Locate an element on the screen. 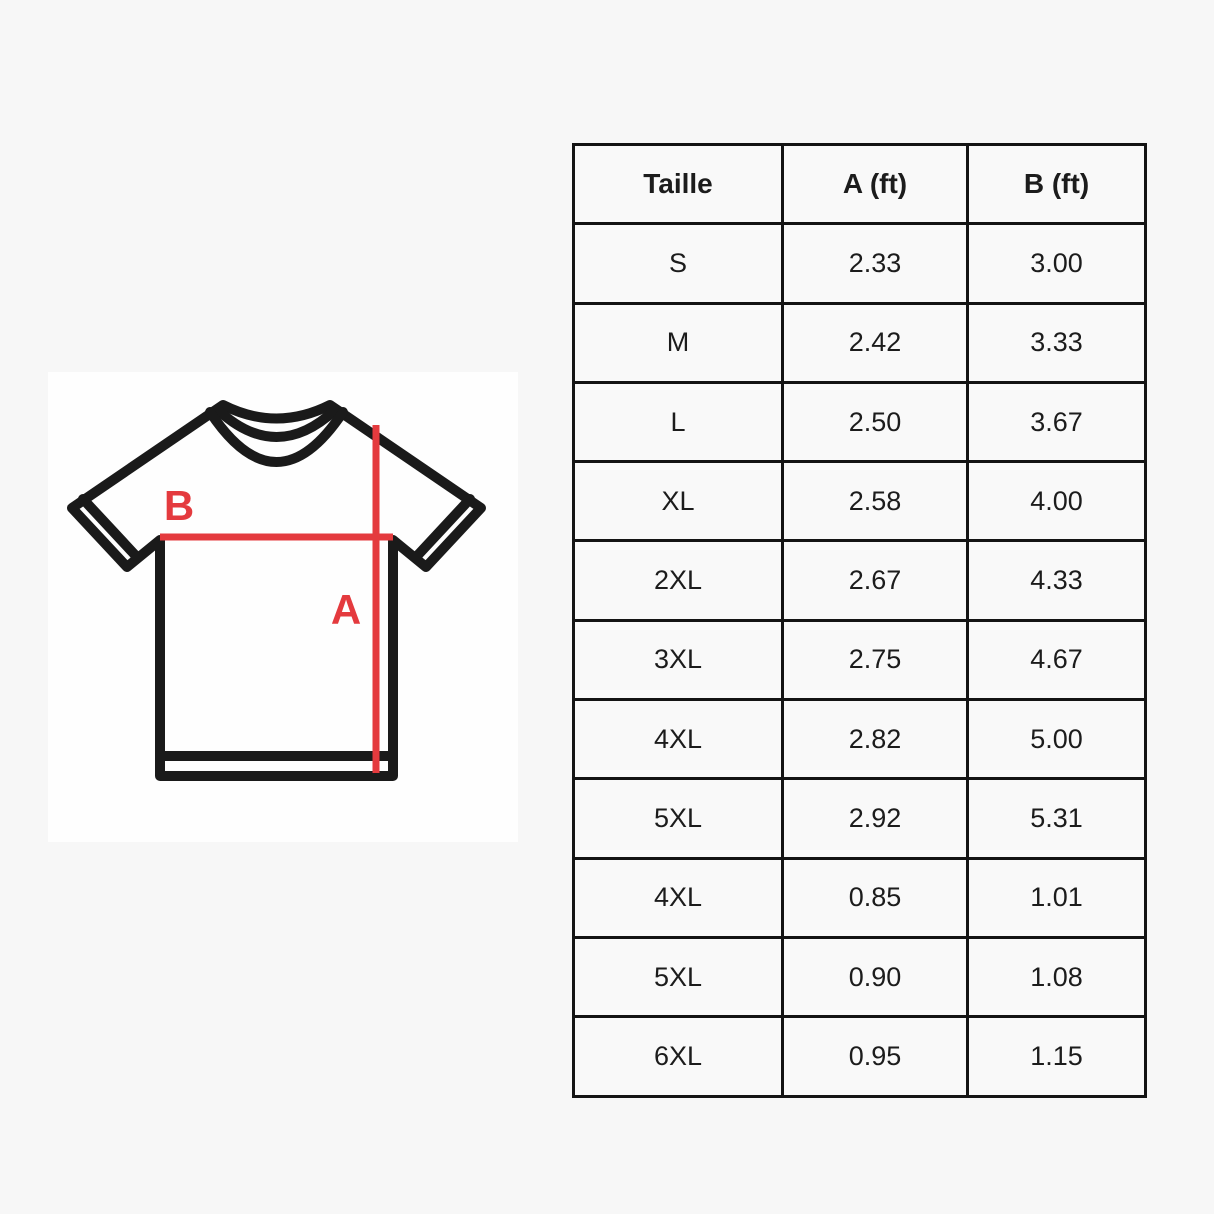 This screenshot has height=1214, width=1214. tshirt-left-cuff-line is located at coordinates (109, 527).